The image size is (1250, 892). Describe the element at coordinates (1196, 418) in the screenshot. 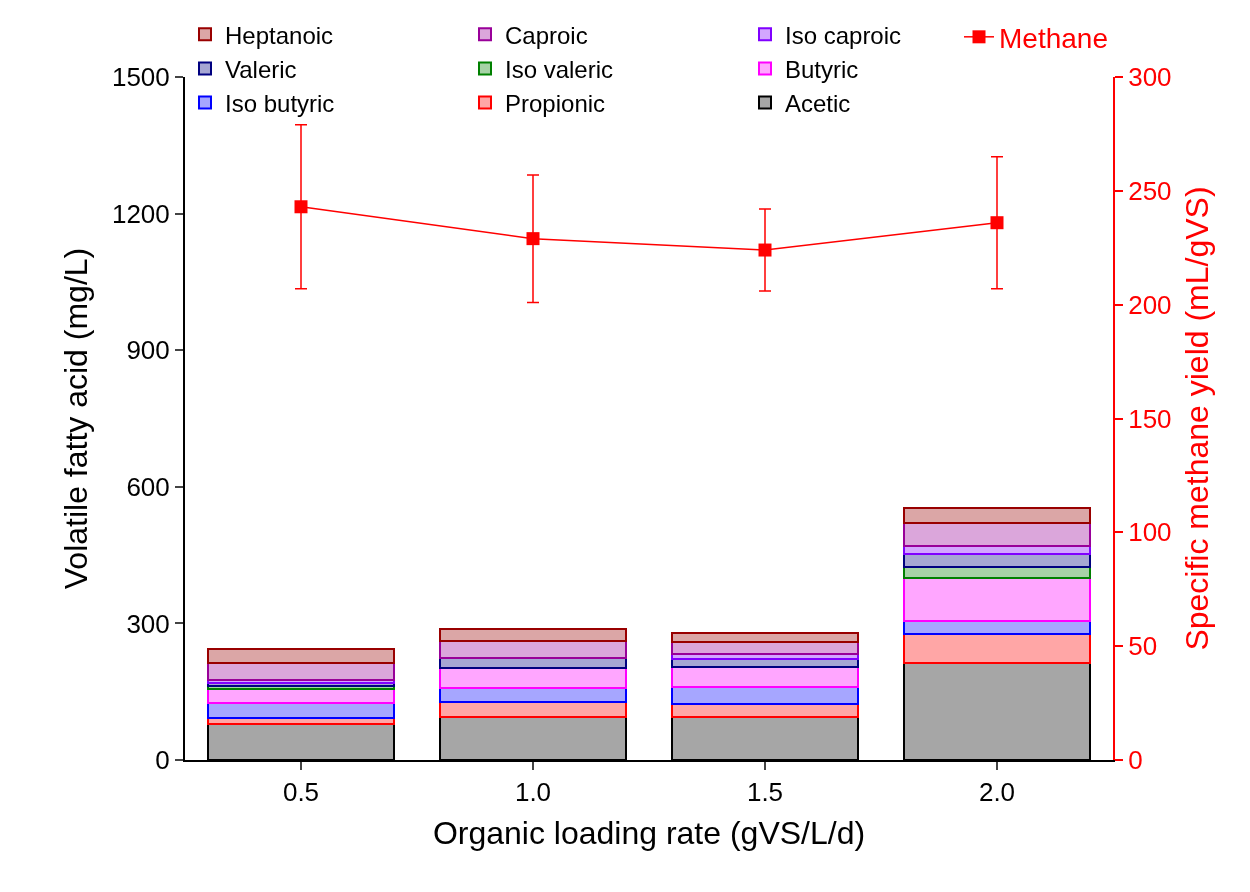

I see `y2-axis-title: Specific methane yield (mL/gVS)` at that location.